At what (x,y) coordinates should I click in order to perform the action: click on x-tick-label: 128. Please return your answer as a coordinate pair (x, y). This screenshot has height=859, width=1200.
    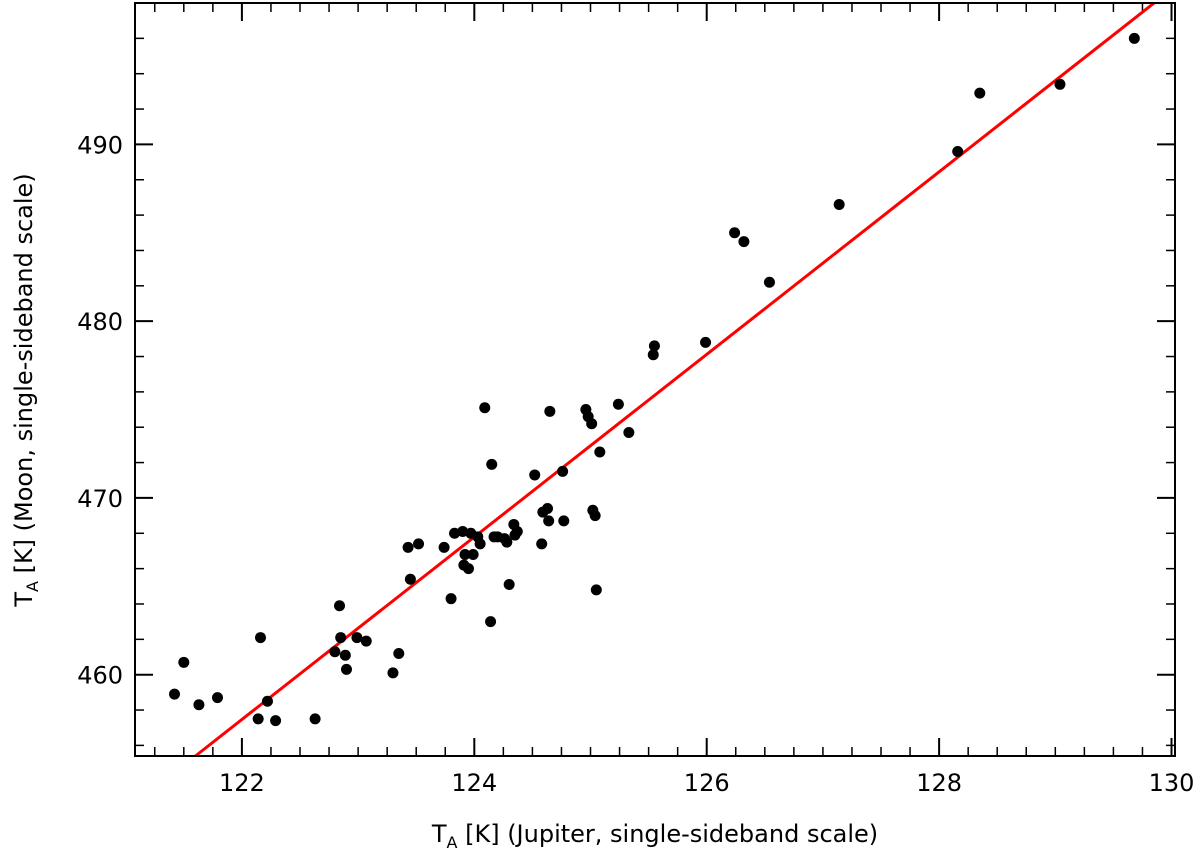
    Looking at the image, I should click on (939, 783).